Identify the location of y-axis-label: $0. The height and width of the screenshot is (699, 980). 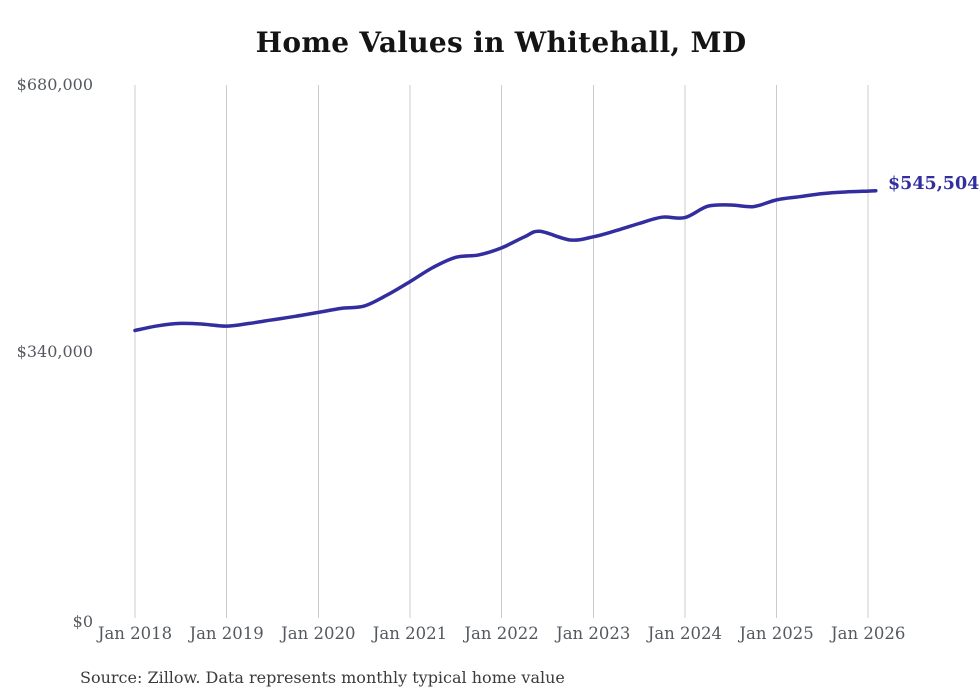
(82, 621).